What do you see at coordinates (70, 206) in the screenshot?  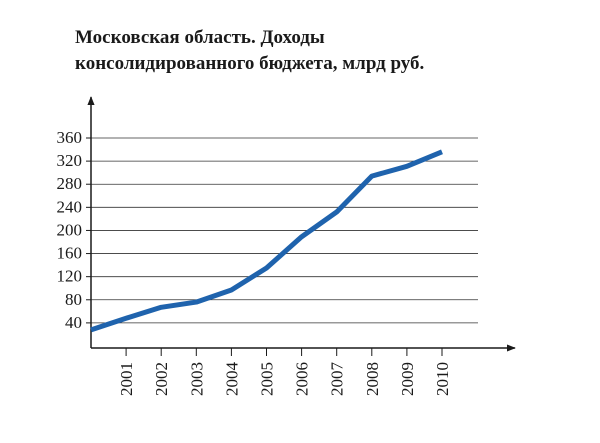 I see `y-tick-label: 240` at bounding box center [70, 206].